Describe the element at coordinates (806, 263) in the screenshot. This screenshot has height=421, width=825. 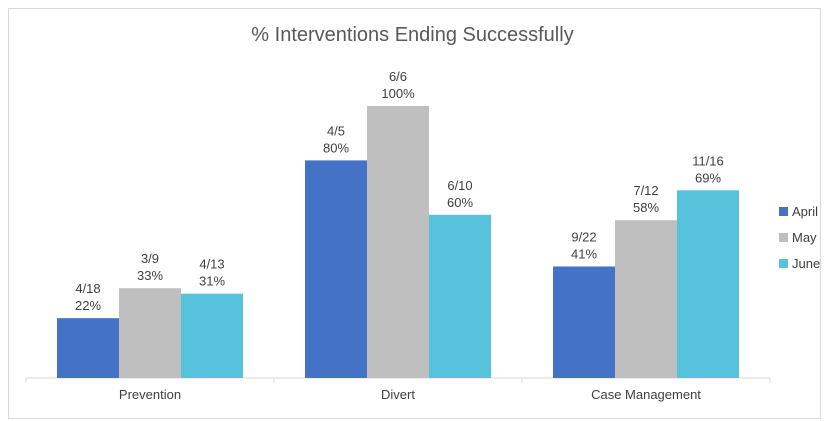
I see `legend-label-june: June` at that location.